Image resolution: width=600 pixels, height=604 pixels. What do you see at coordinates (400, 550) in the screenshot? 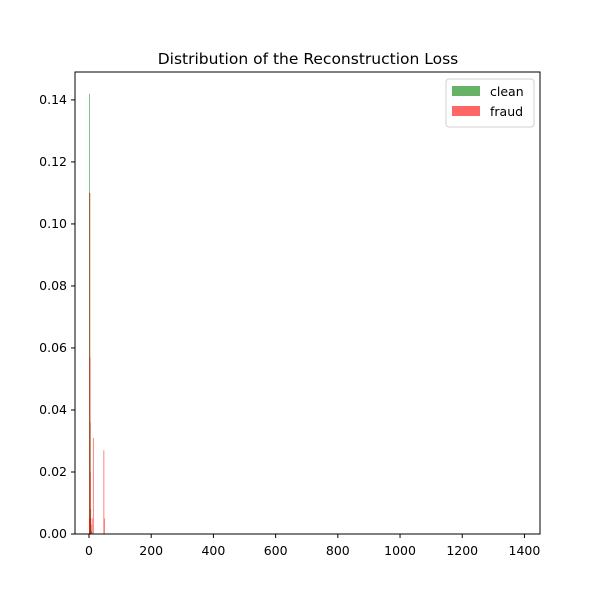
I see `x-tick-label-1000: 1000` at bounding box center [400, 550].